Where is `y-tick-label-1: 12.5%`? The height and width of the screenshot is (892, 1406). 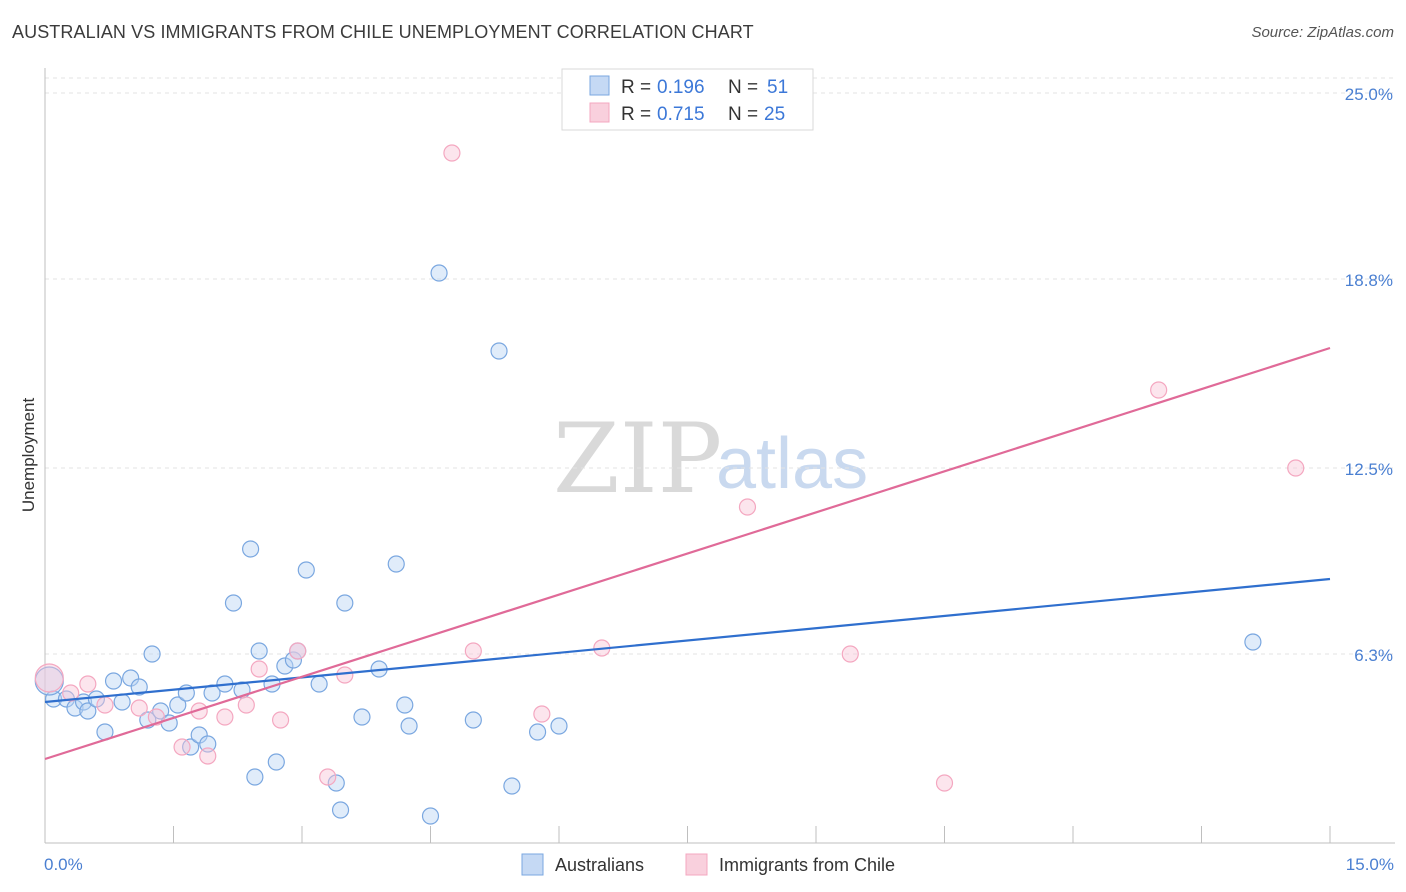 y-tick-label-1: 12.5% is located at coordinates (1369, 469).